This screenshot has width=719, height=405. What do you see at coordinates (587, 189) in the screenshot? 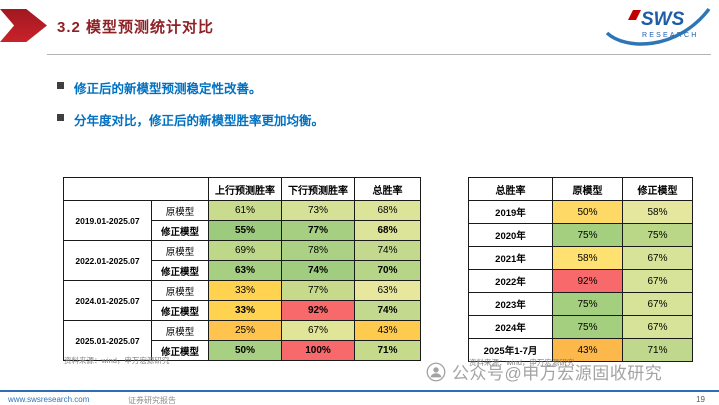
I see `column-header: 原模型` at bounding box center [587, 189].